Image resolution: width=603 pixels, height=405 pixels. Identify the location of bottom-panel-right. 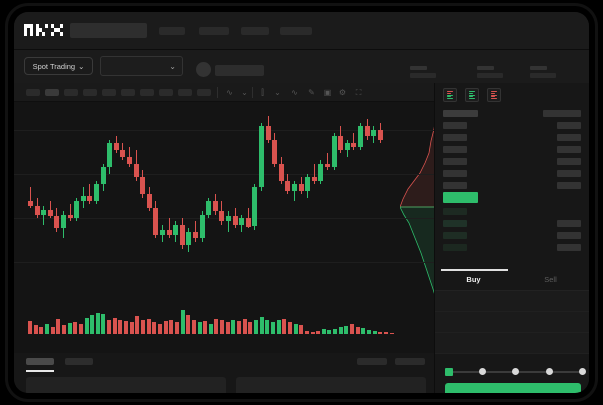
(331, 385).